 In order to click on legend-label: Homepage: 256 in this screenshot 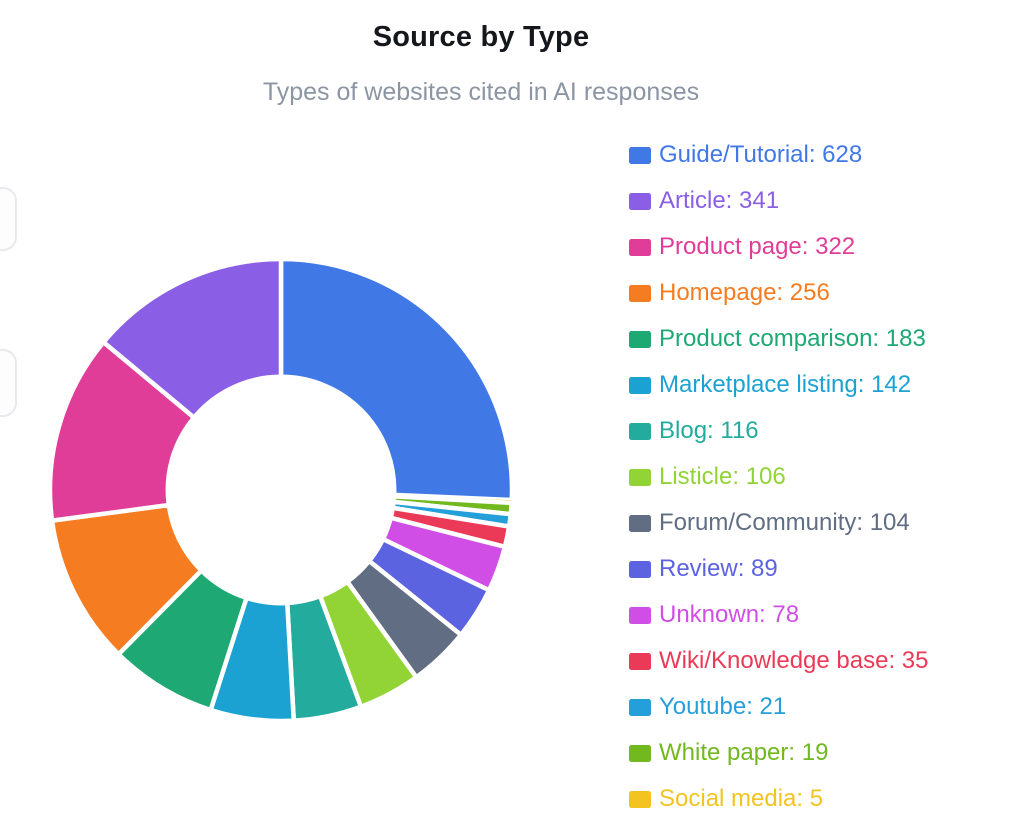, I will do `click(744, 292)`.